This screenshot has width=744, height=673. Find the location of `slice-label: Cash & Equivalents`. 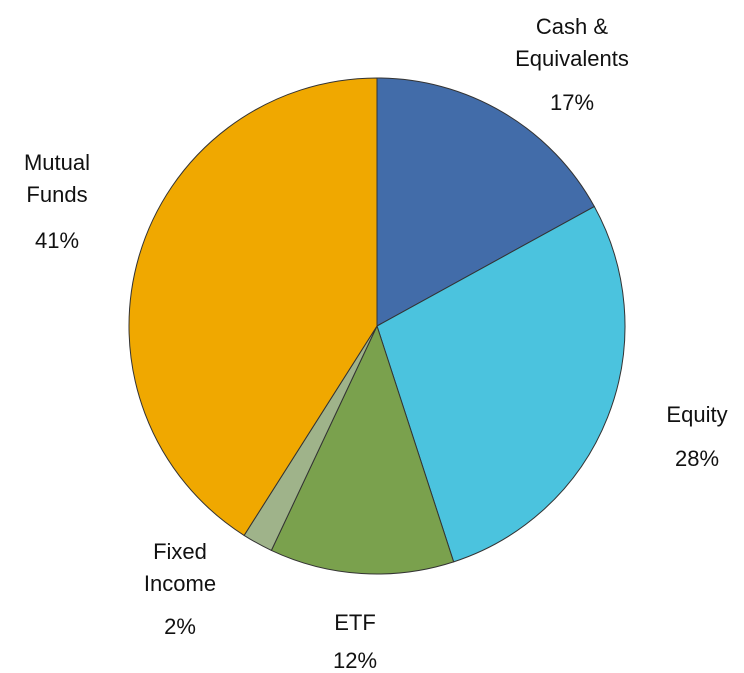

slice-label: Cash & Equivalents is located at coordinates (572, 42).